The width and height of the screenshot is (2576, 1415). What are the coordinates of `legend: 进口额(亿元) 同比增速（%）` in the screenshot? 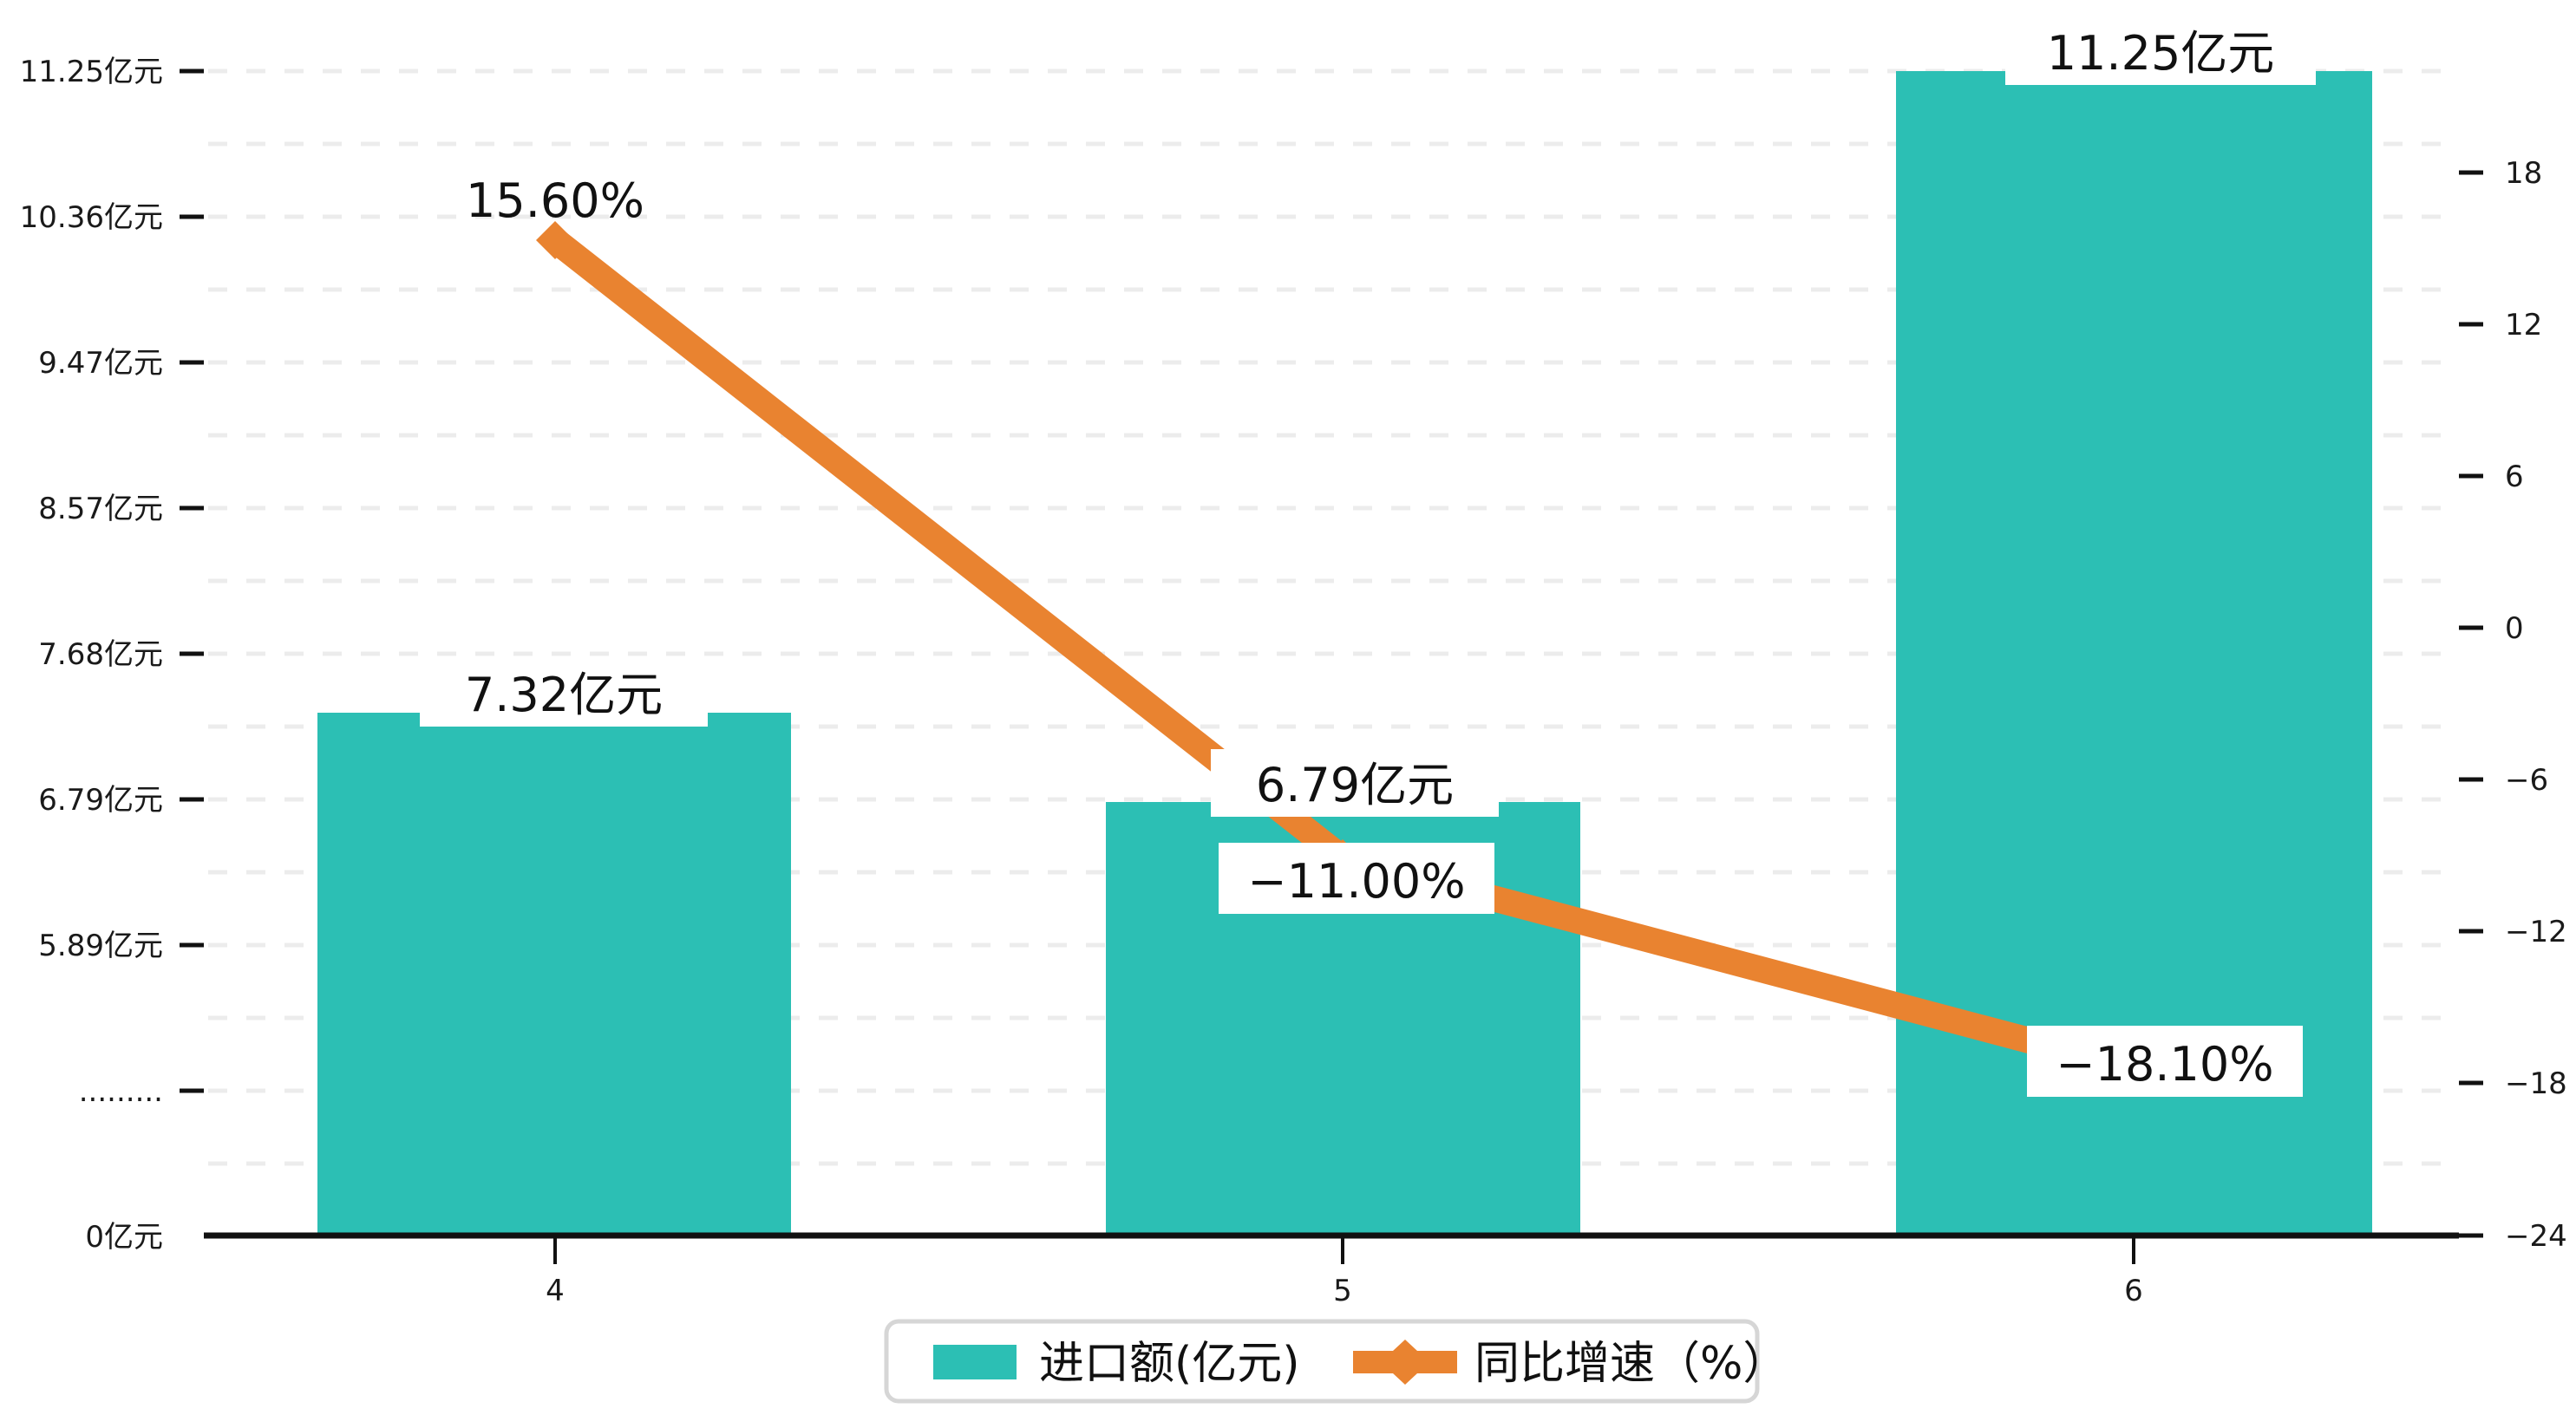 It's located at (1336, 1361).